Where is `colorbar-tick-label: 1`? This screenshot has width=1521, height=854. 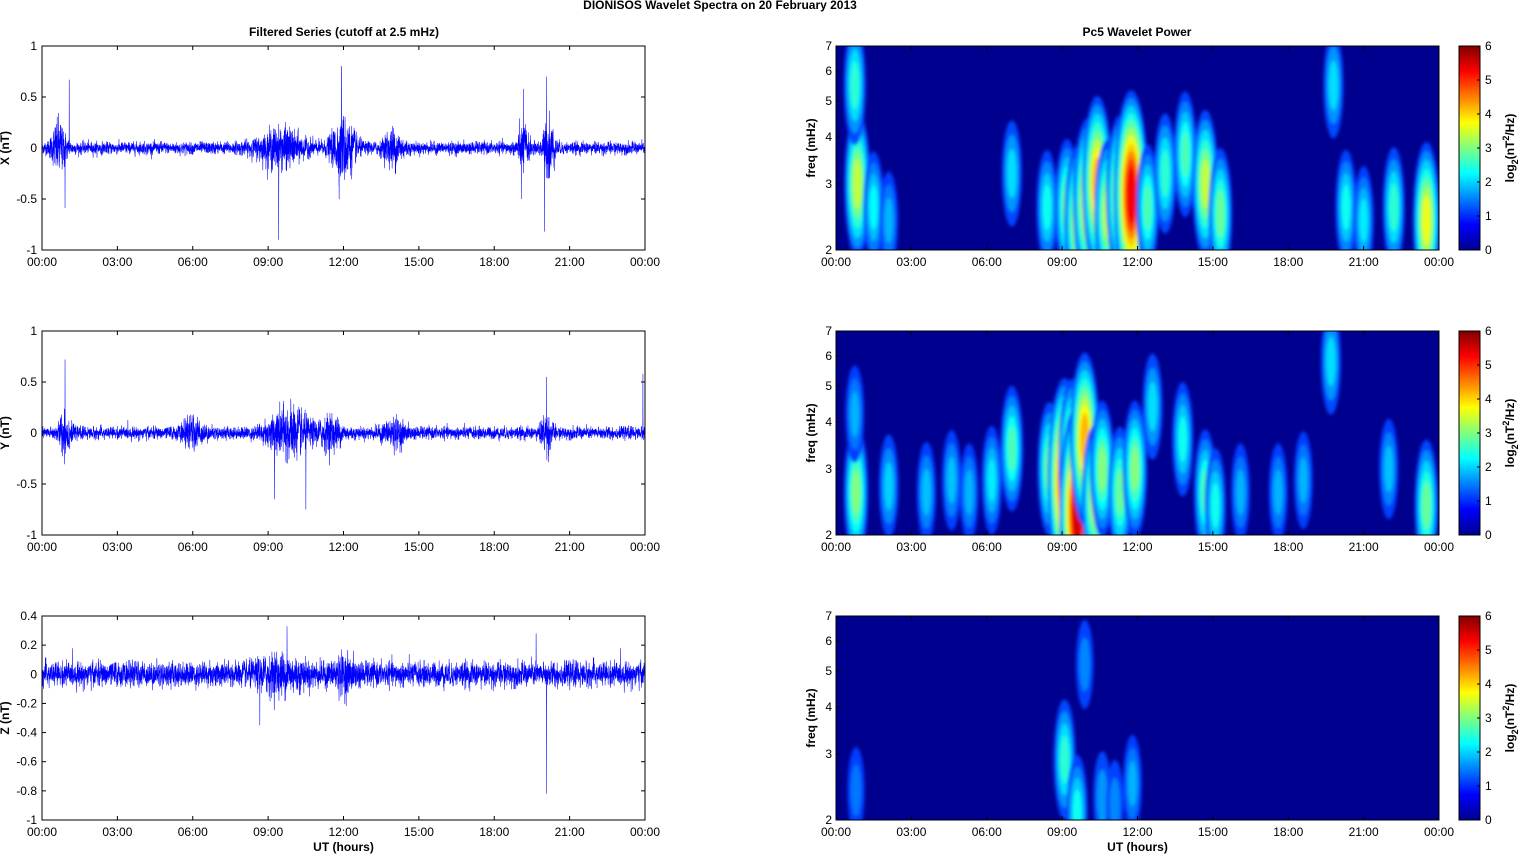
colorbar-tick-label: 1 is located at coordinates (1488, 216).